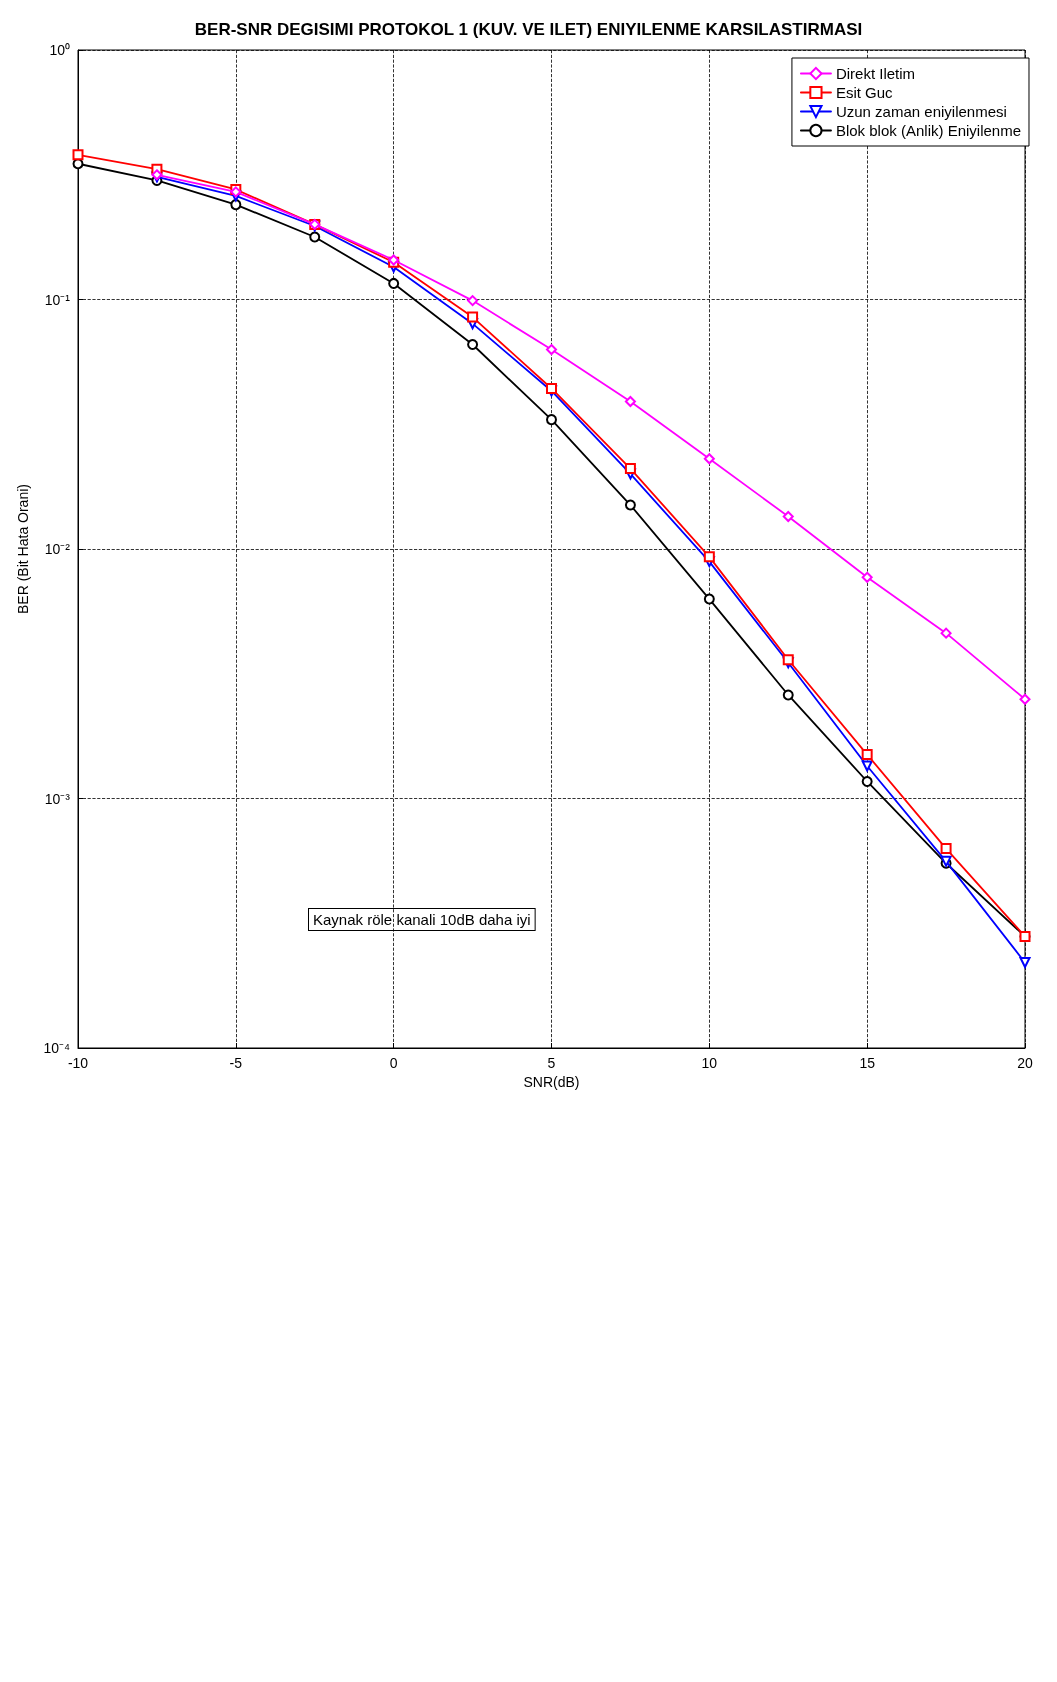 This screenshot has width=1057, height=1682. Describe the element at coordinates (709, 1063) in the screenshot. I see `x-tick-label: 10` at that location.